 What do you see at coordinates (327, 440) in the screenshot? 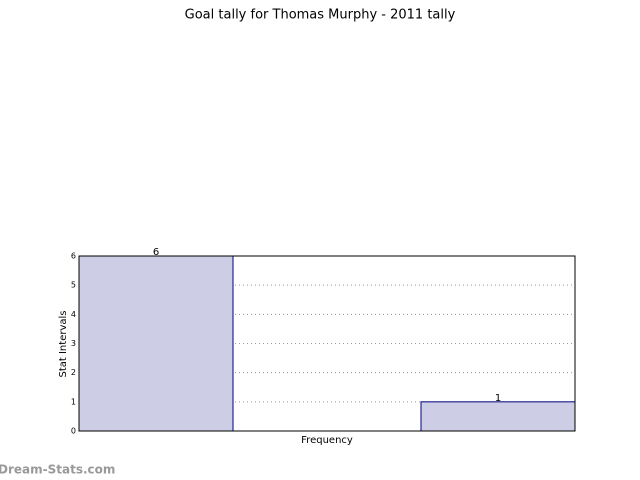
I see `x-axis-label: Frequency` at bounding box center [327, 440].